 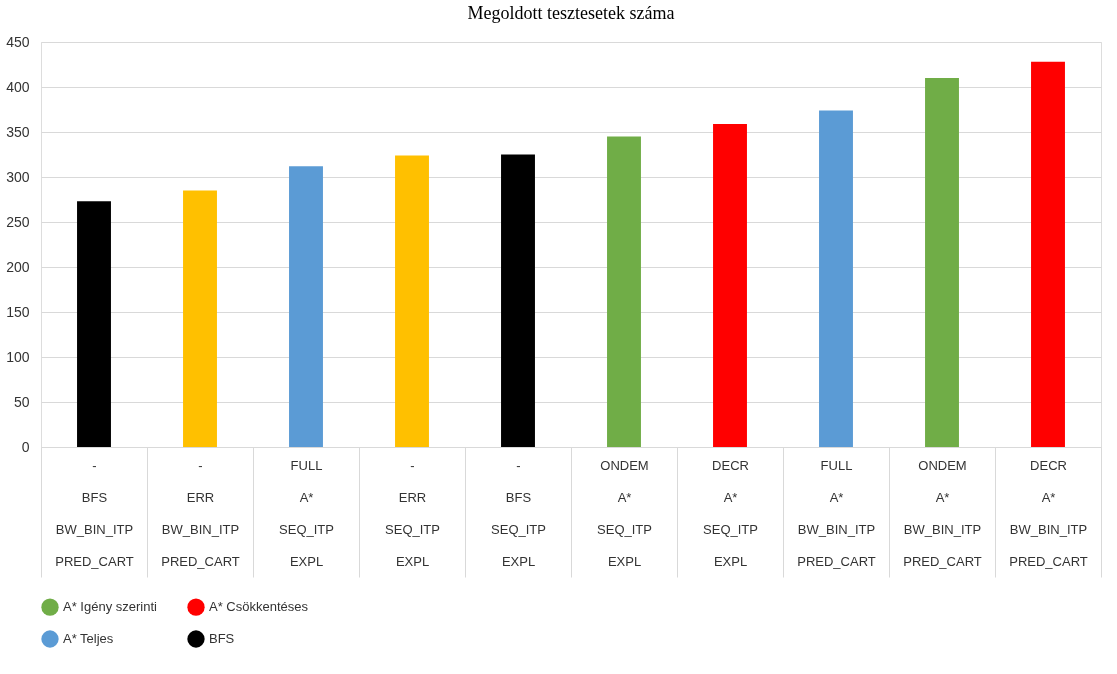 I want to click on category-label: FULL A* BW_BIN_ITP PRED_CART, so click(x=836, y=513).